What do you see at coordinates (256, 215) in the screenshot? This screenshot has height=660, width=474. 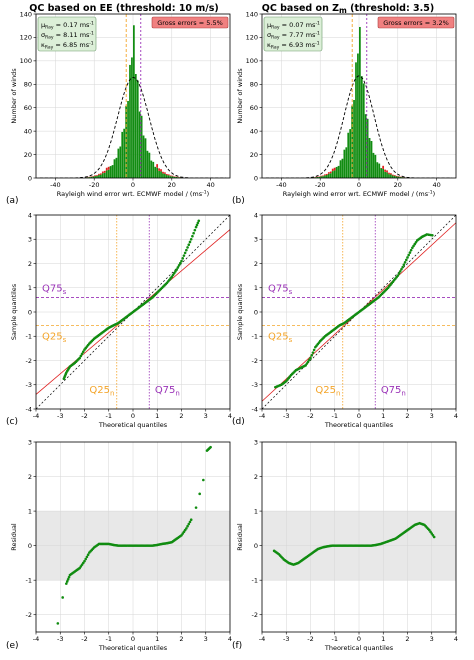 I see `y-tick-label: 4` at bounding box center [256, 215].